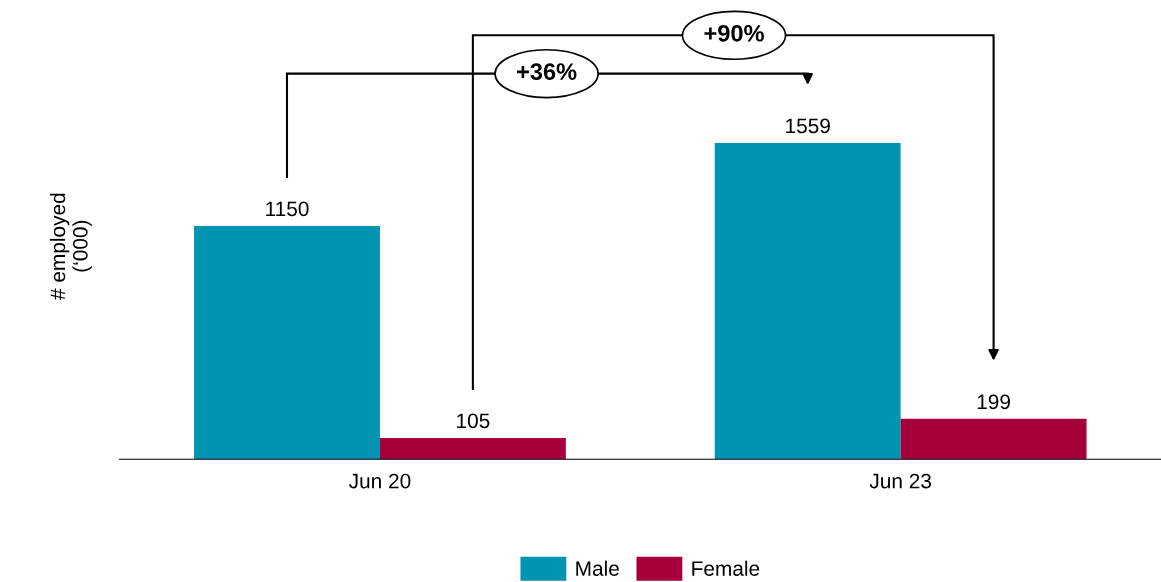 The width and height of the screenshot is (1161, 582). Describe the element at coordinates (70, 246) in the screenshot. I see `y-axis-title: # employed (‘000)` at that location.